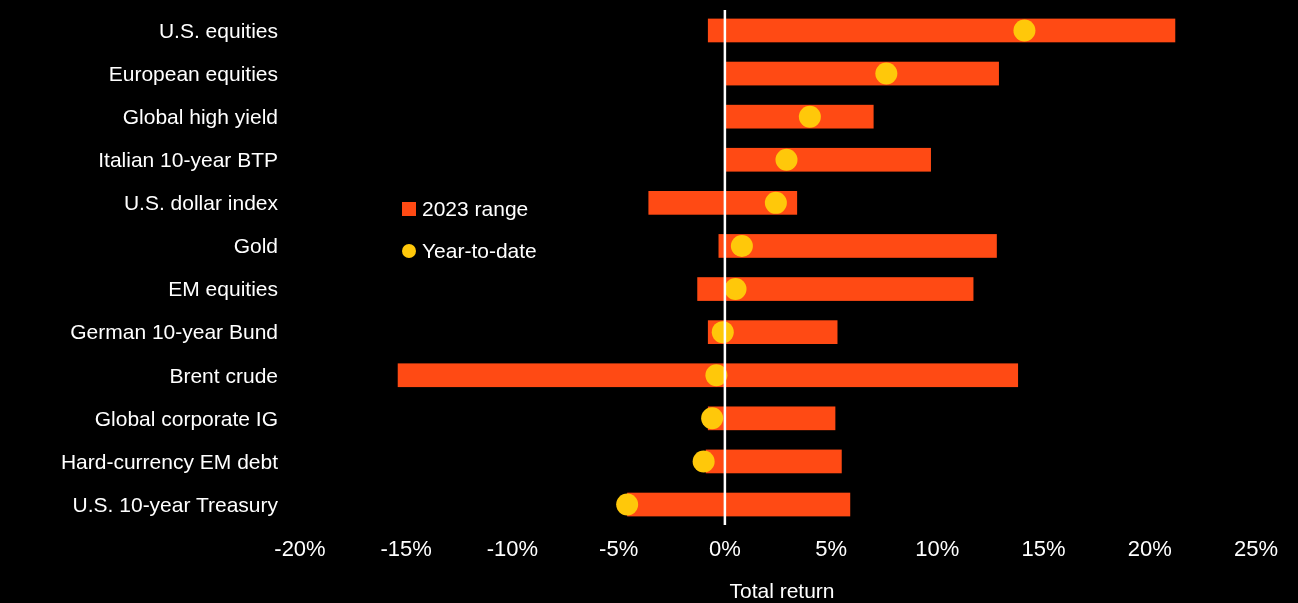 Image resolution: width=1298 pixels, height=603 pixels. Describe the element at coordinates (255, 246) in the screenshot. I see `y-tick-label: Gold` at that location.